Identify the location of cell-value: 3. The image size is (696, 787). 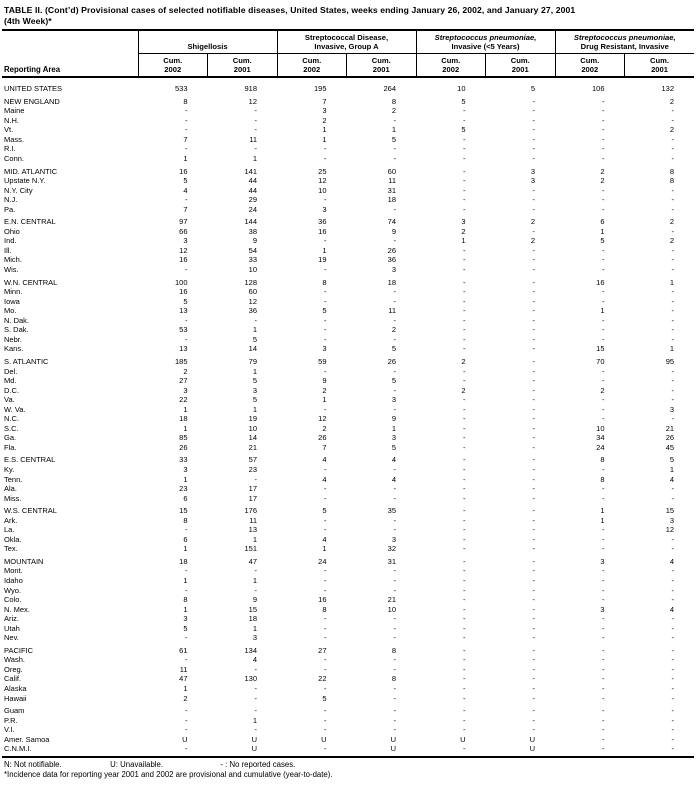
(324, 111).